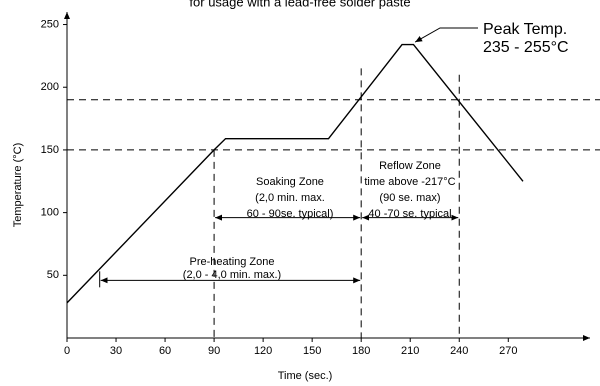 Image resolution: width=600 pixels, height=386 pixels. Describe the element at coordinates (459, 351) in the screenshot. I see `x-tick-label: 240` at that location.